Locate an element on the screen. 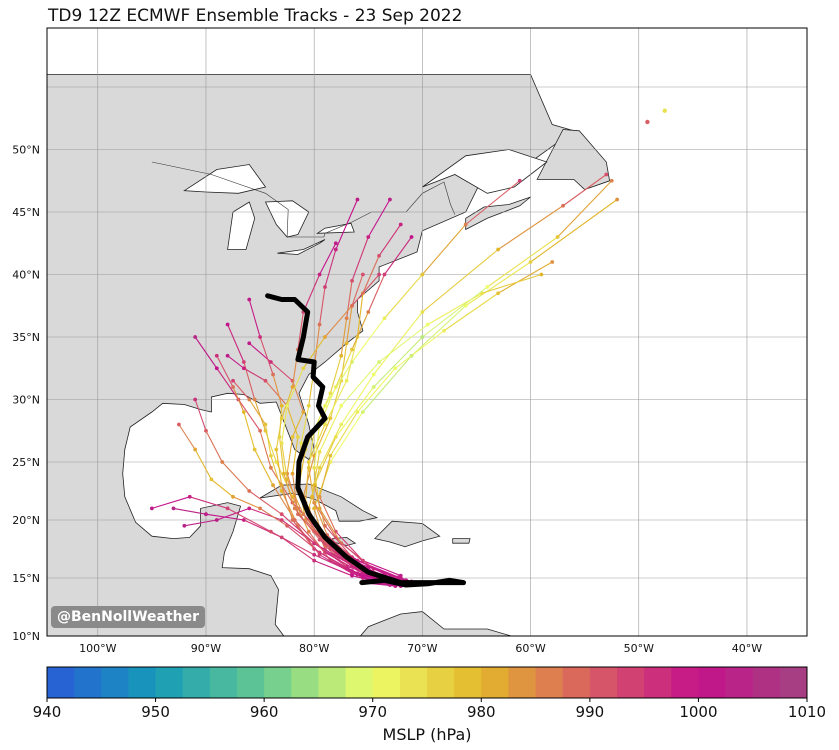 This screenshot has height=750, width=839. author-watermark: @BenNollWeather is located at coordinates (128, 617).